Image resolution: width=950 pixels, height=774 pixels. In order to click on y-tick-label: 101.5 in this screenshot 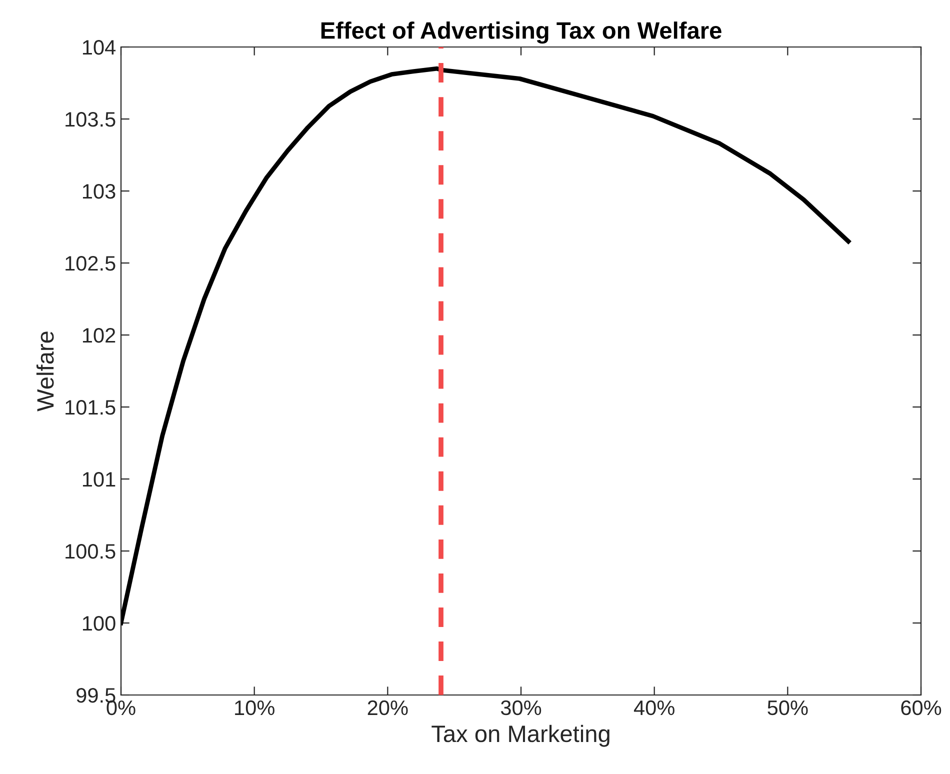, I will do `click(91, 407)`.